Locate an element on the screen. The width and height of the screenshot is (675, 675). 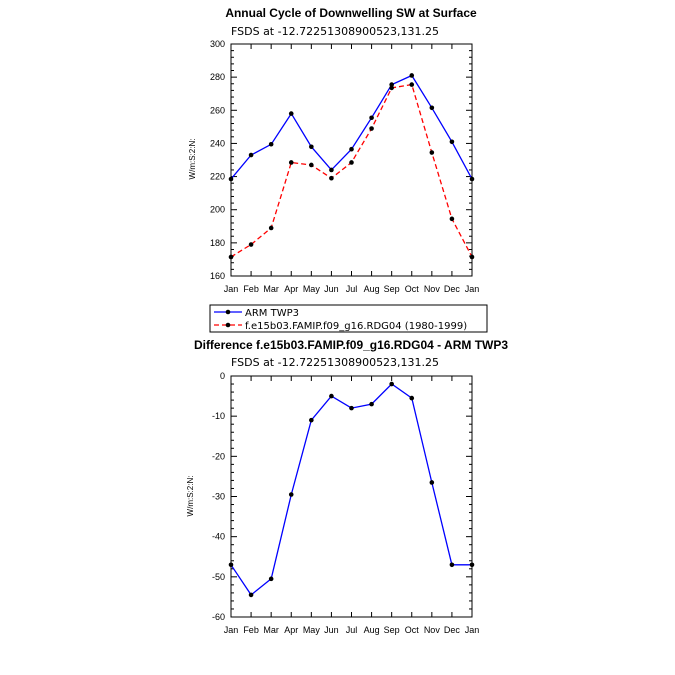
y-tick-label: 300 is located at coordinates (217, 44).